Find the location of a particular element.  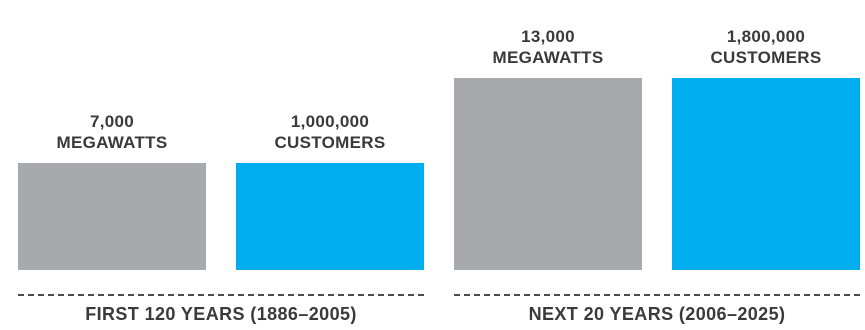

bar-data-label: 1,800,000 CUSTOMERS is located at coordinates (766, 47).